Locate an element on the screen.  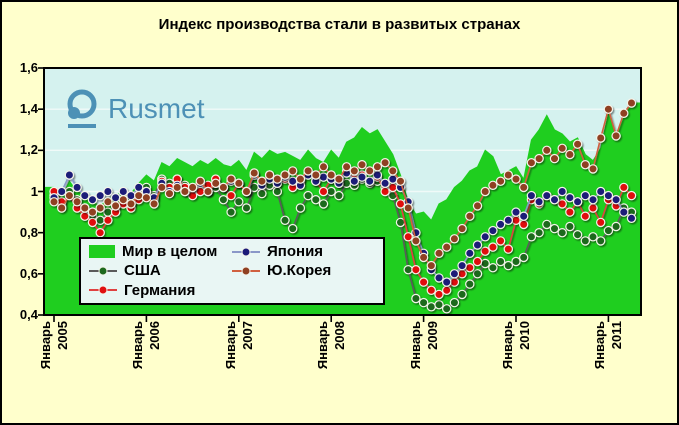
legend-item-Япония: Япония is located at coordinates (303, 251).